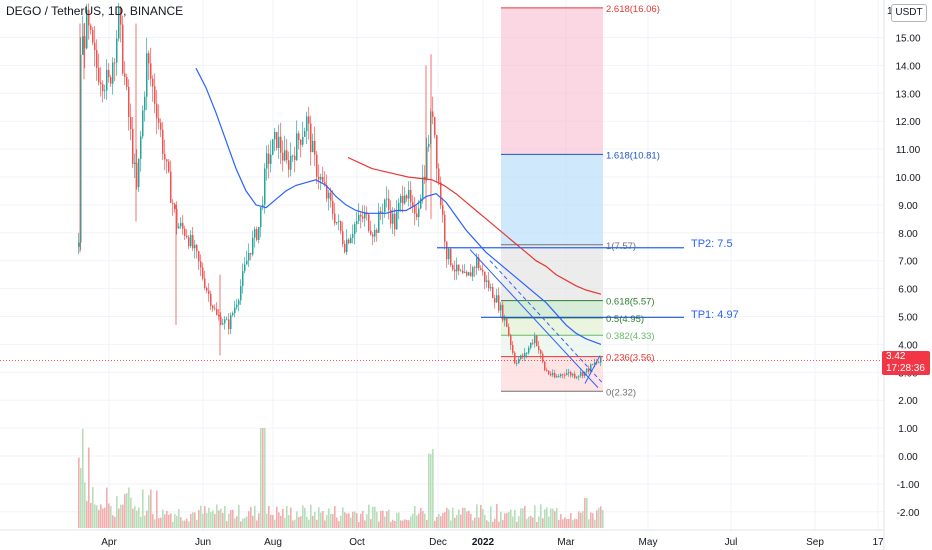 The image size is (932, 550). I want to click on tp2-label: TP2: 7.5, so click(712, 244).